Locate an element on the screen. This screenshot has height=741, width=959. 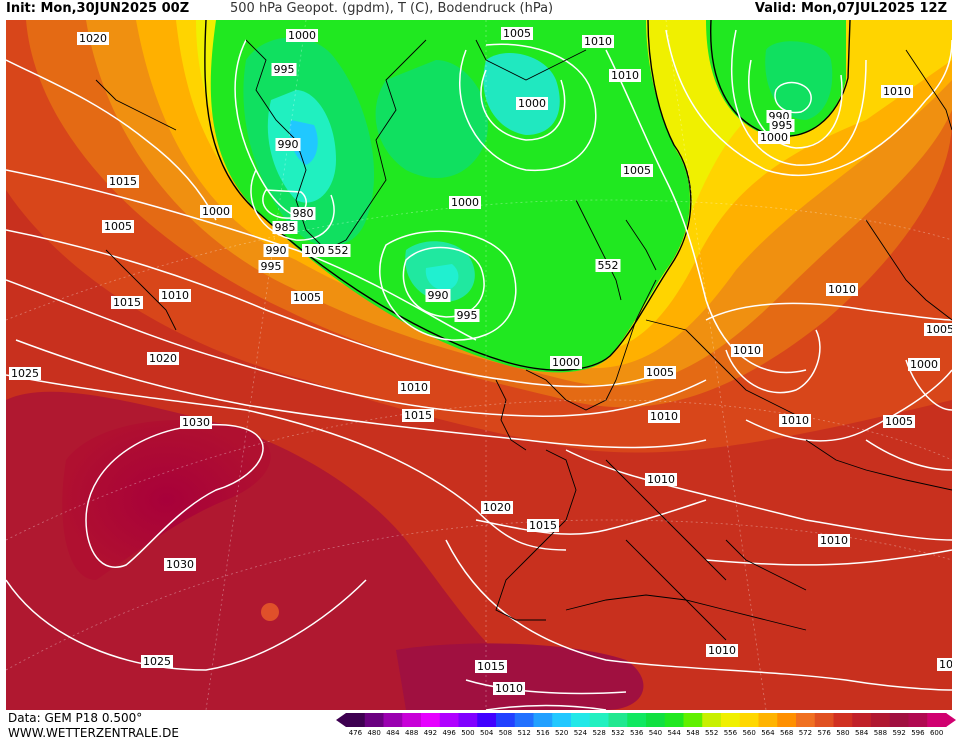
colorbar-tick-label: 480 is located at coordinates (374, 733).